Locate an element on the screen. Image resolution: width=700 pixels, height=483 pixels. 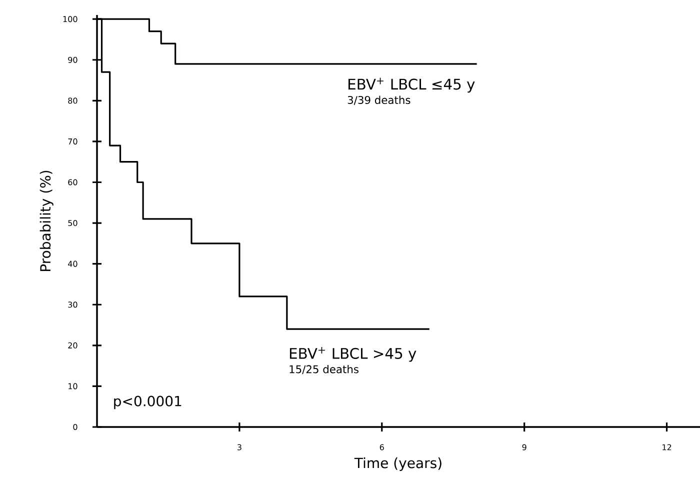
x-tick-label: 9 is located at coordinates (524, 447).